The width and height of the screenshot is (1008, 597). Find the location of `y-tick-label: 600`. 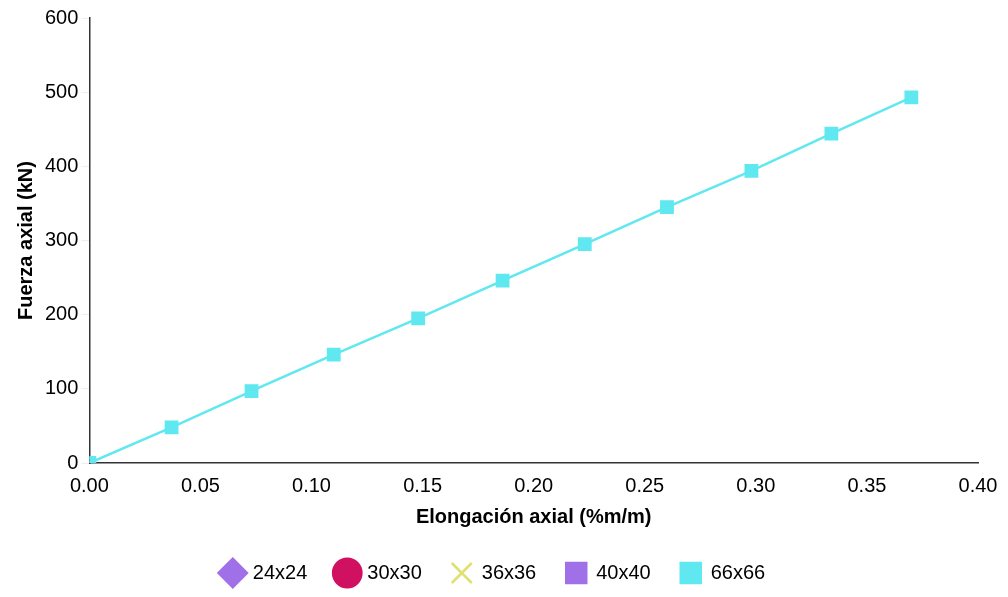

y-tick-label: 600 is located at coordinates (61, 16).